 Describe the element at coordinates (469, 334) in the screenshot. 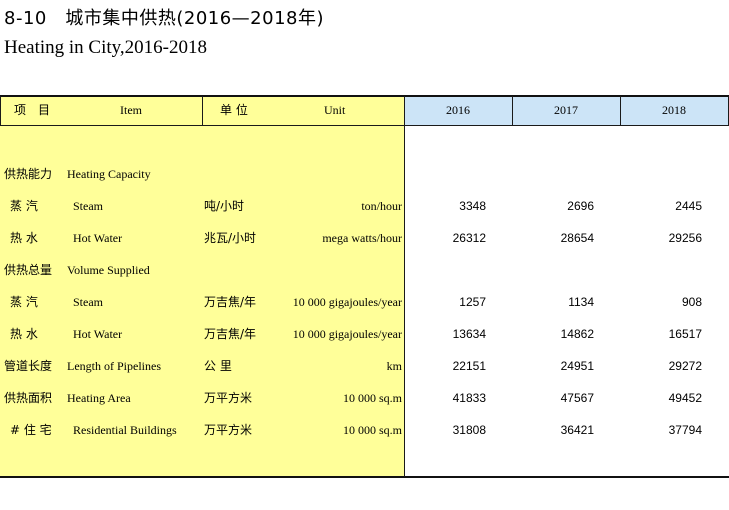

I see `row-value: 13634` at that location.